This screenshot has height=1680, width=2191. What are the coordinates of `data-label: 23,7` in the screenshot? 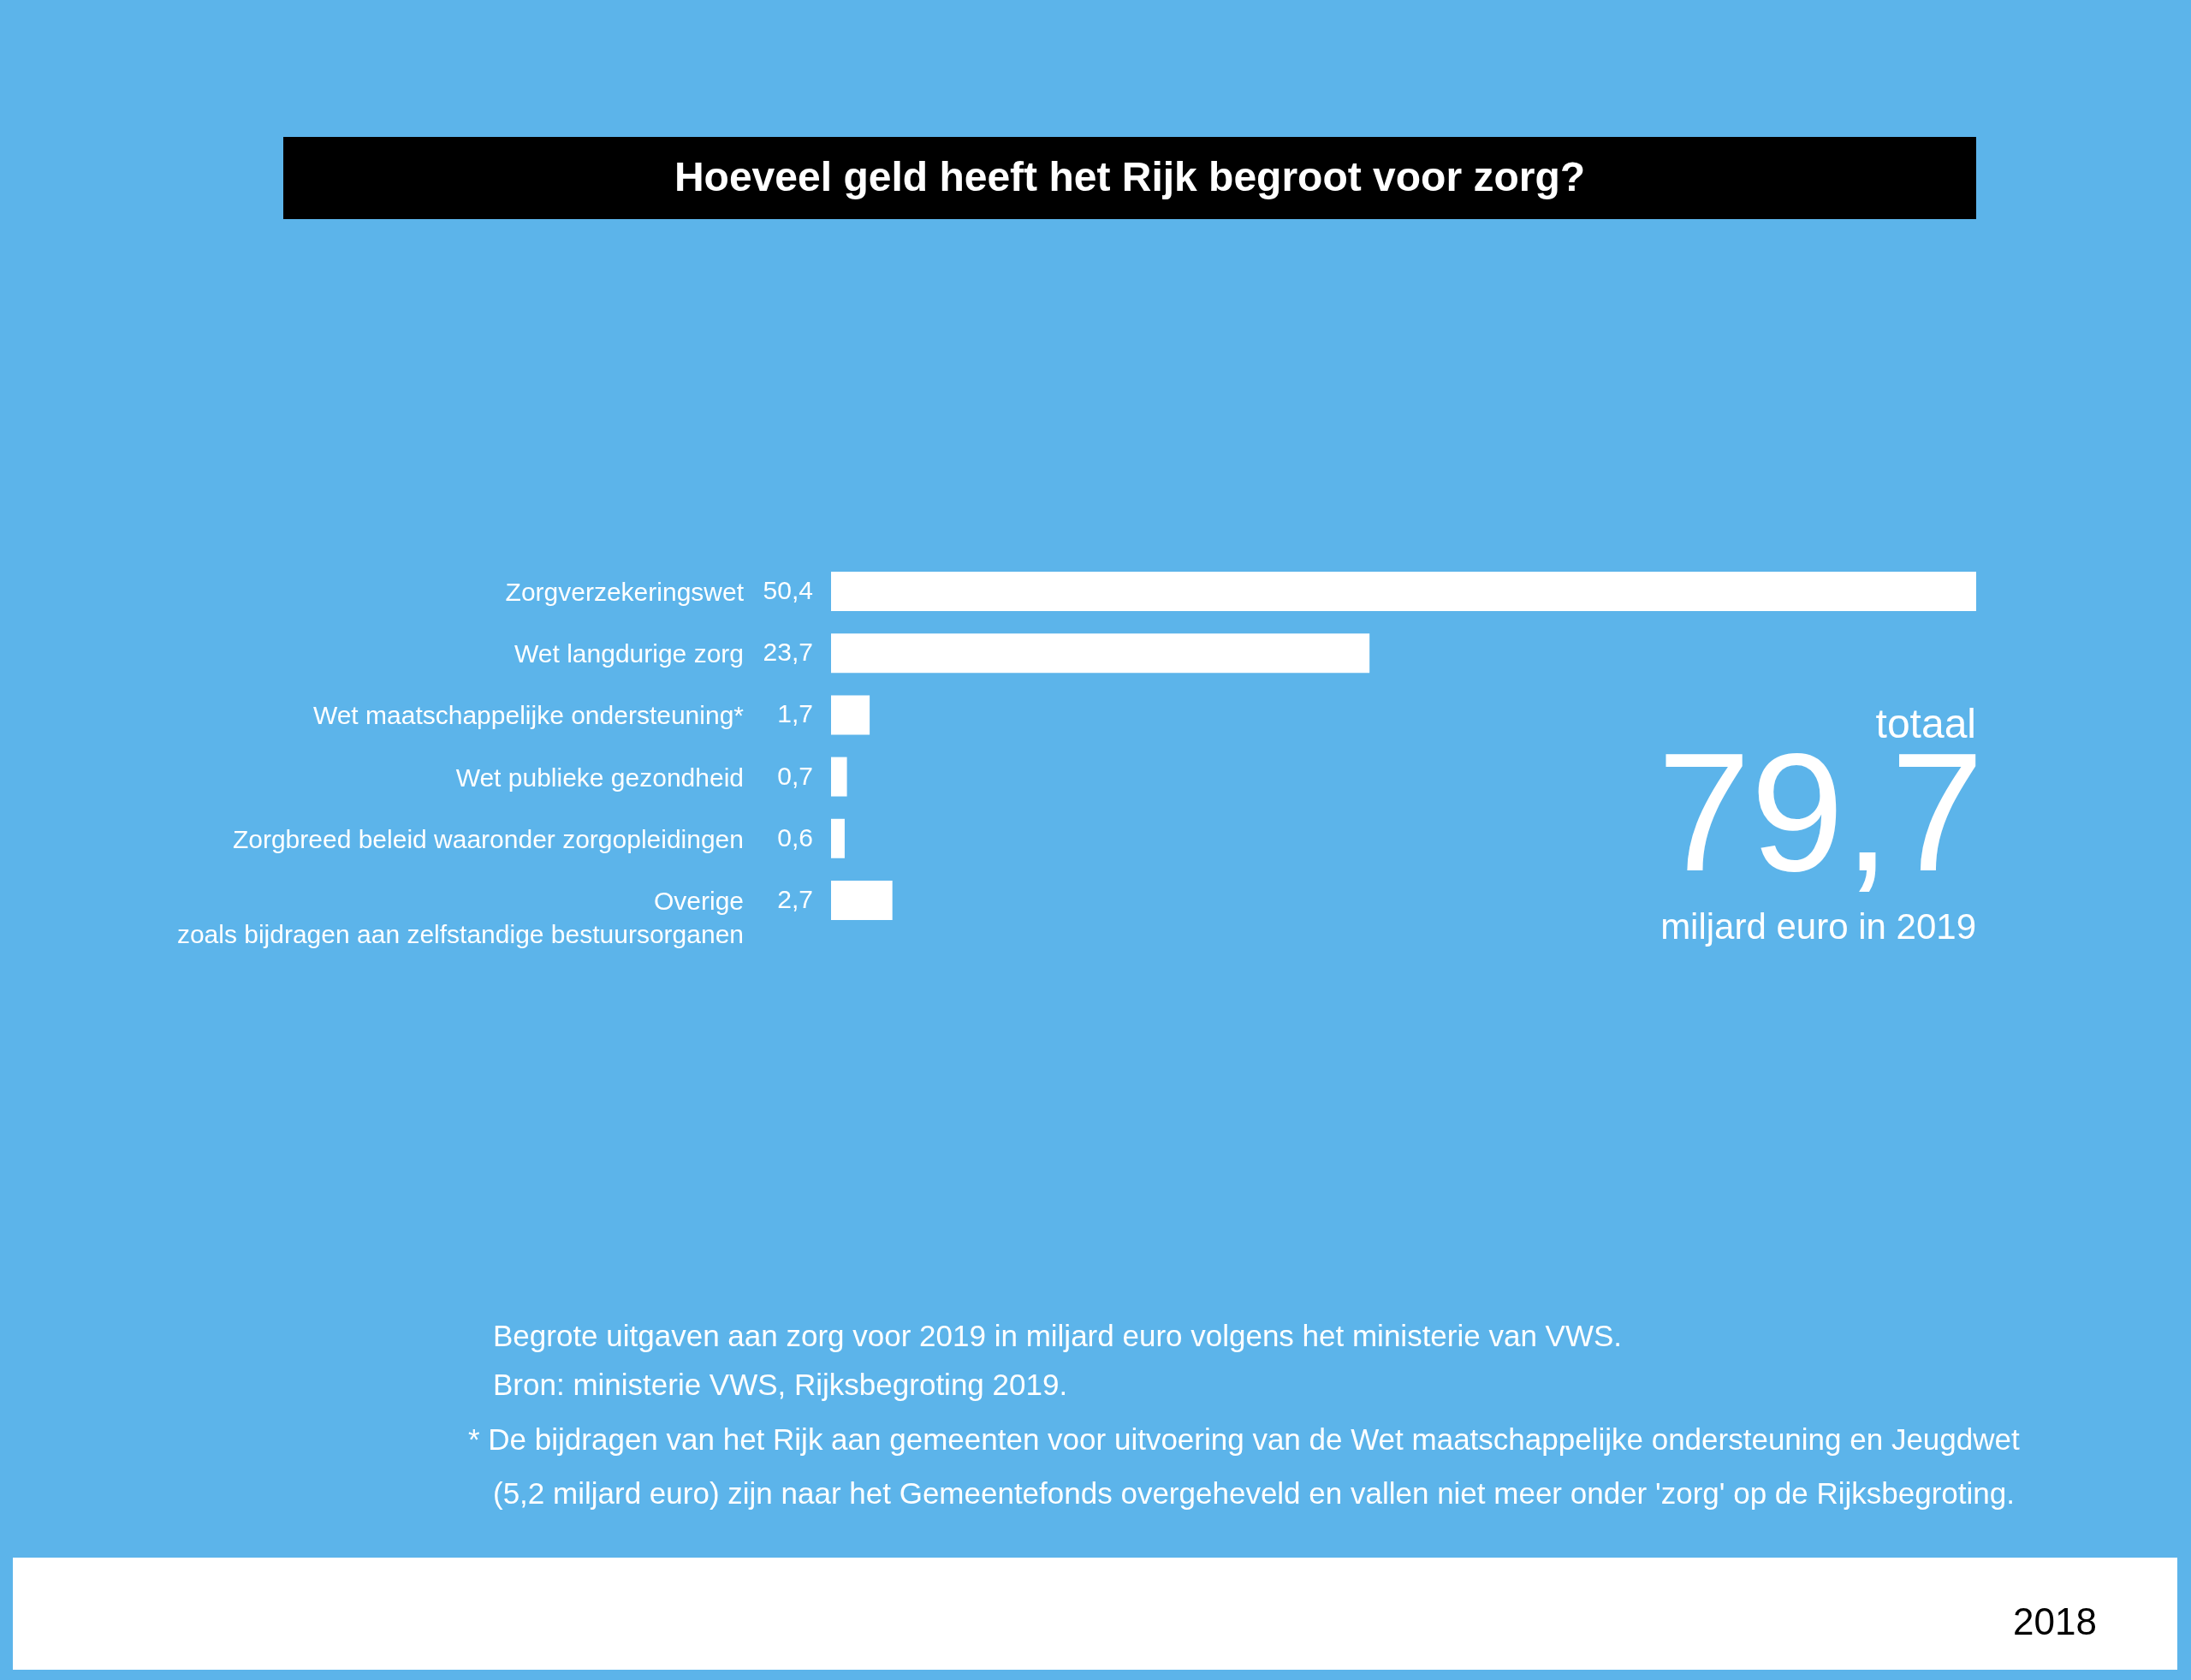 It's located at (788, 653).